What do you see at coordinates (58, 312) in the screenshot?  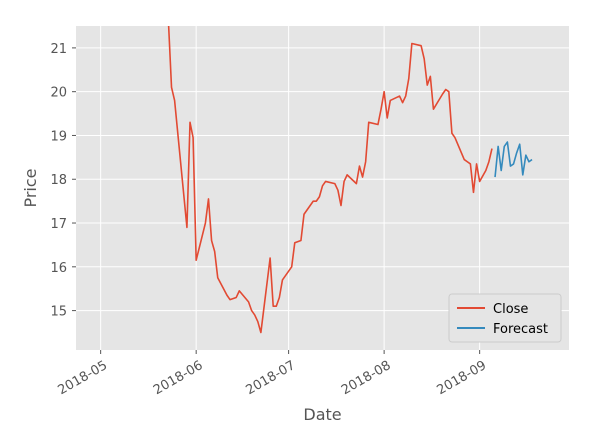 I see `y-tick-label: 15` at bounding box center [58, 312].